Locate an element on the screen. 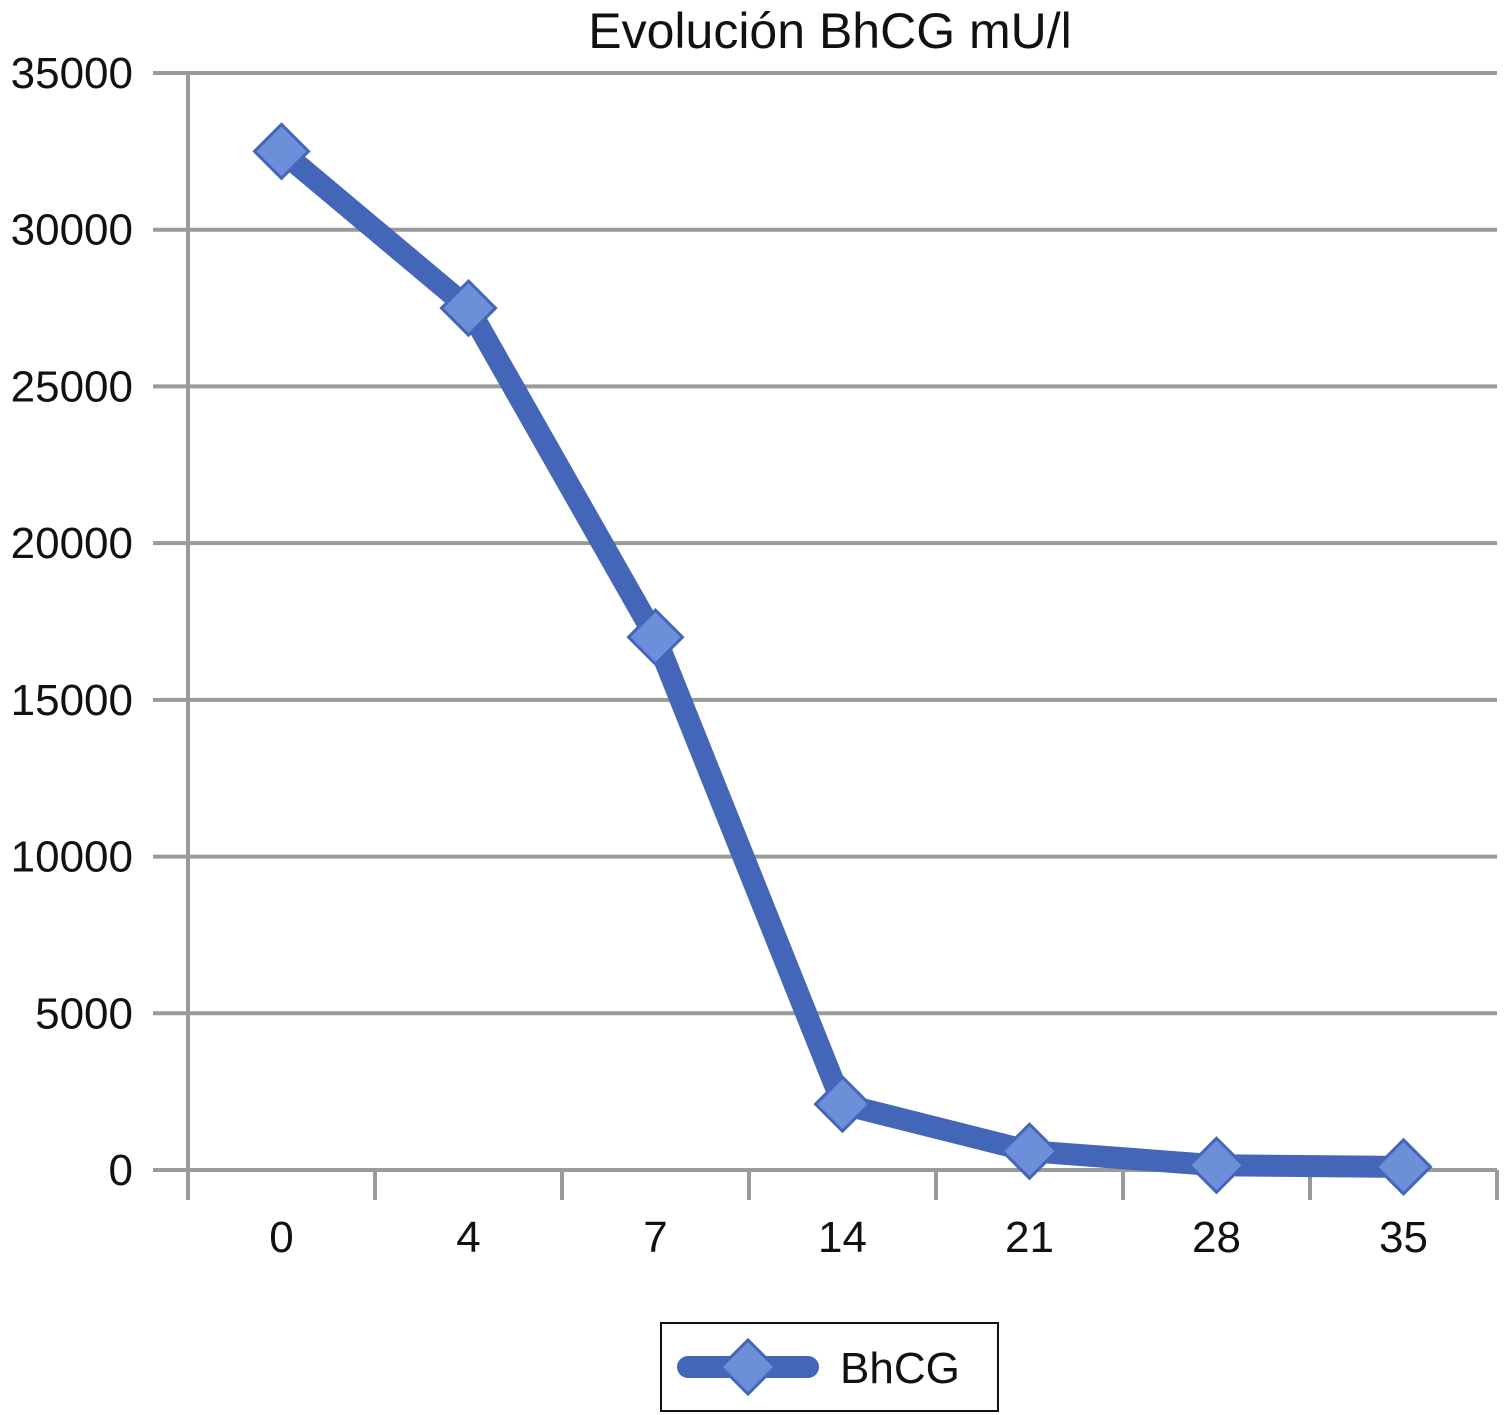  x-tick-labels: 0 4 7 14 21 28 35 is located at coordinates (848, 1237).